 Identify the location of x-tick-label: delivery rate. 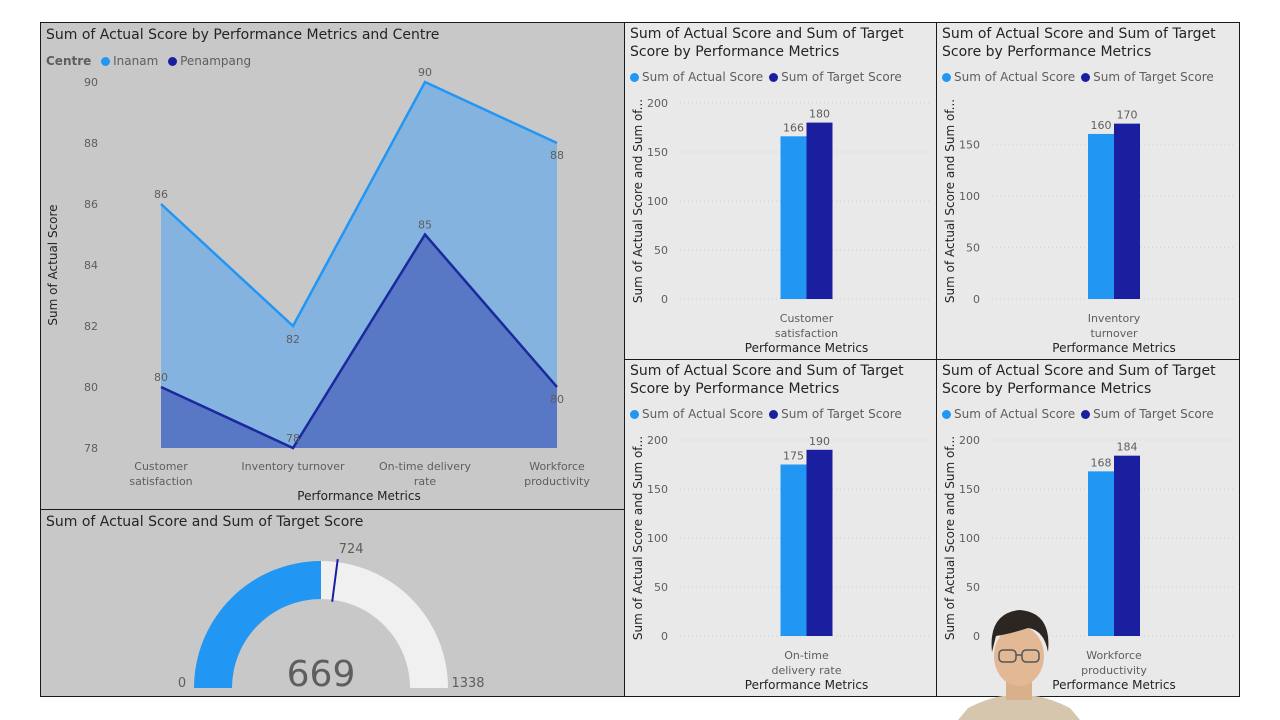
(806, 670).